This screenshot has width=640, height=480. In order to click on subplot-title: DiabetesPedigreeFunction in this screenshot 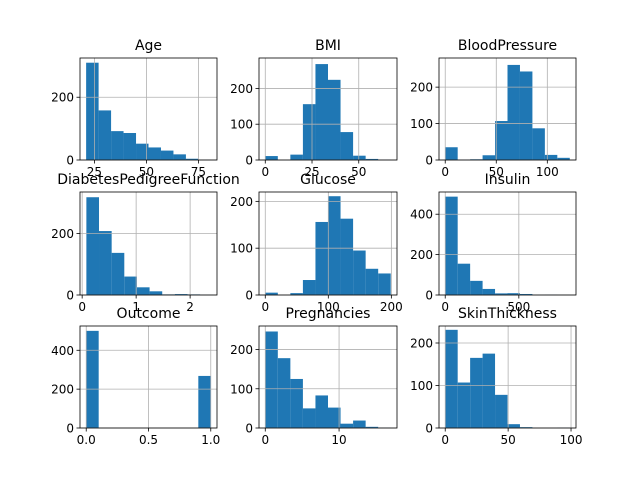, I will do `click(148, 180)`.